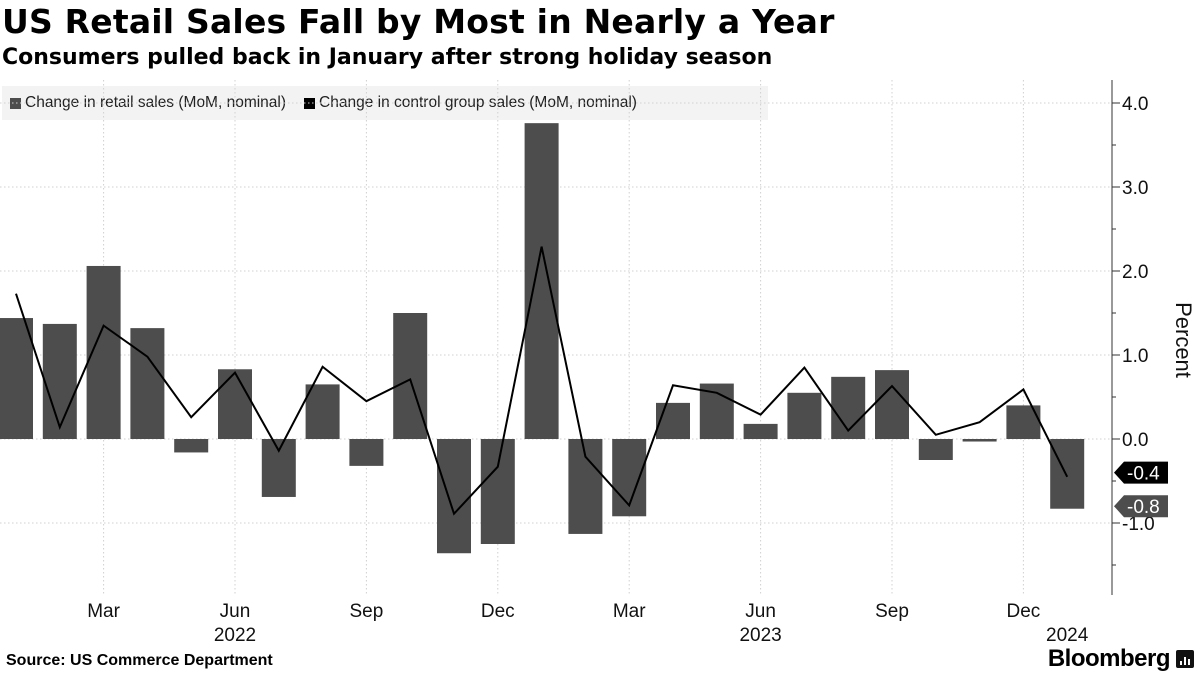 The image size is (1200, 675). What do you see at coordinates (103, 611) in the screenshot?
I see `x-tick-label-0: Mar` at bounding box center [103, 611].